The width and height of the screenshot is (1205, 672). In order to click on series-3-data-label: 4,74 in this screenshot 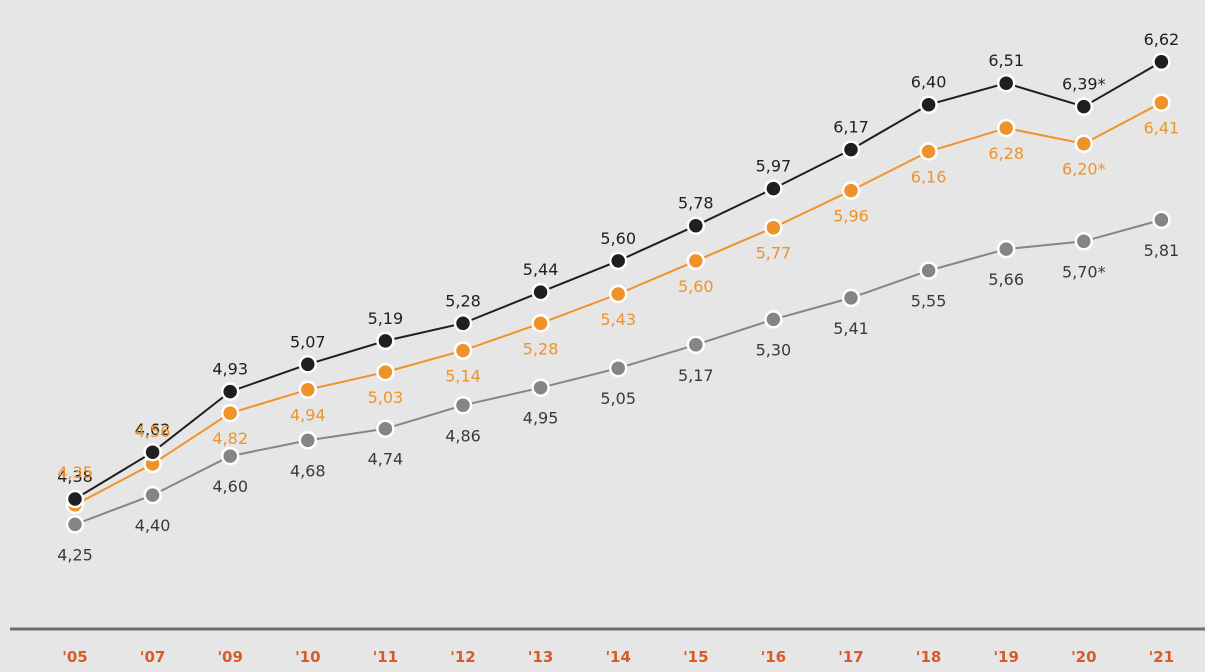, I will do `click(386, 459)`.